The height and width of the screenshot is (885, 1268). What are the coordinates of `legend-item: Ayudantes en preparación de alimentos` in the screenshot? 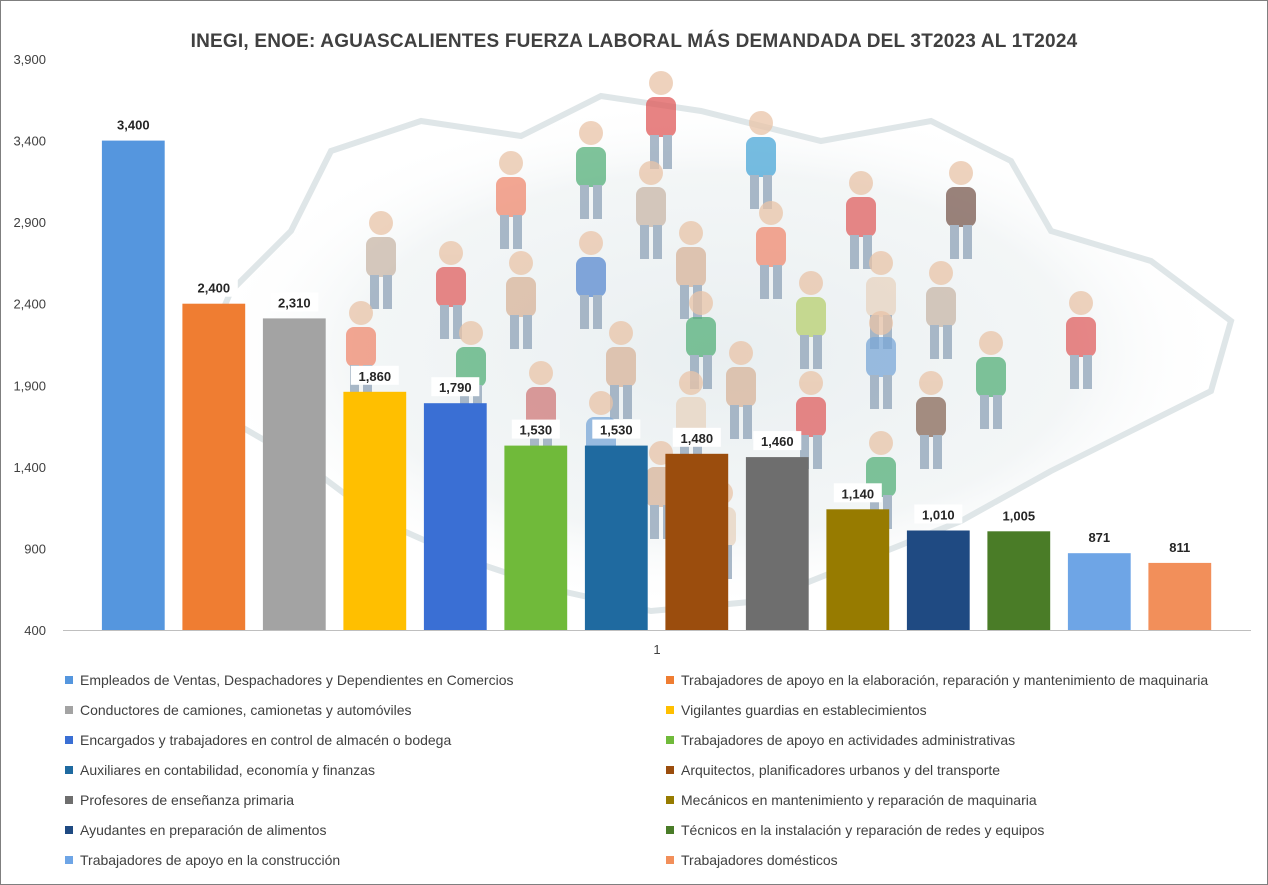 It's located at (289, 830).